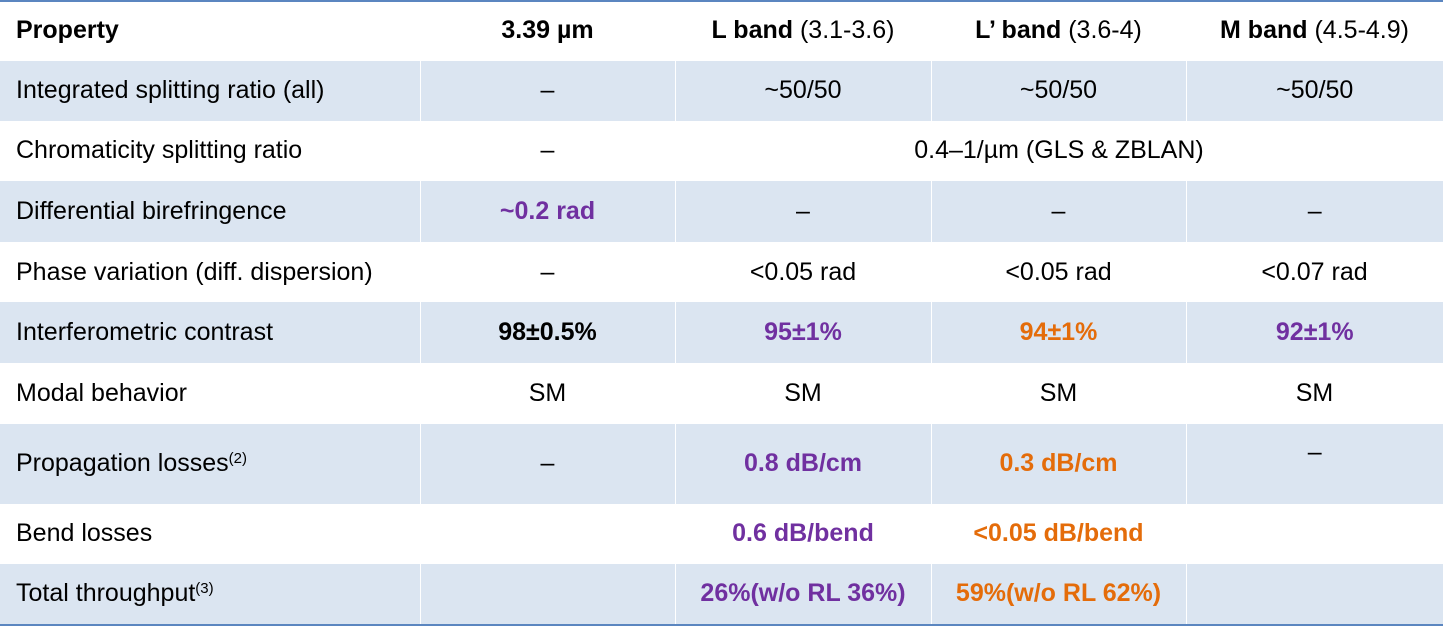  Describe the element at coordinates (106, 593) in the screenshot. I see `row-label-text: Total throughput` at that location.